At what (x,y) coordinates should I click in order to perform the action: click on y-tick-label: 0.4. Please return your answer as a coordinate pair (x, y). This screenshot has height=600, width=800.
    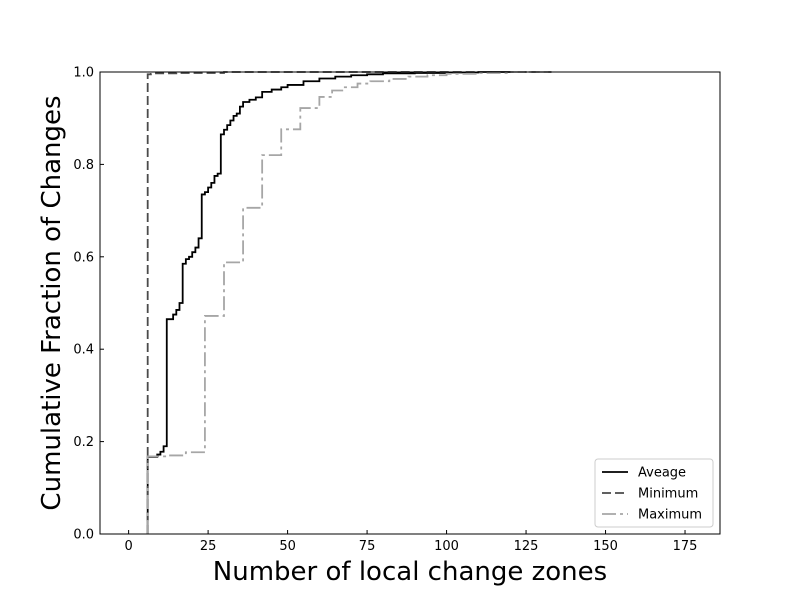
    Looking at the image, I should click on (83, 350).